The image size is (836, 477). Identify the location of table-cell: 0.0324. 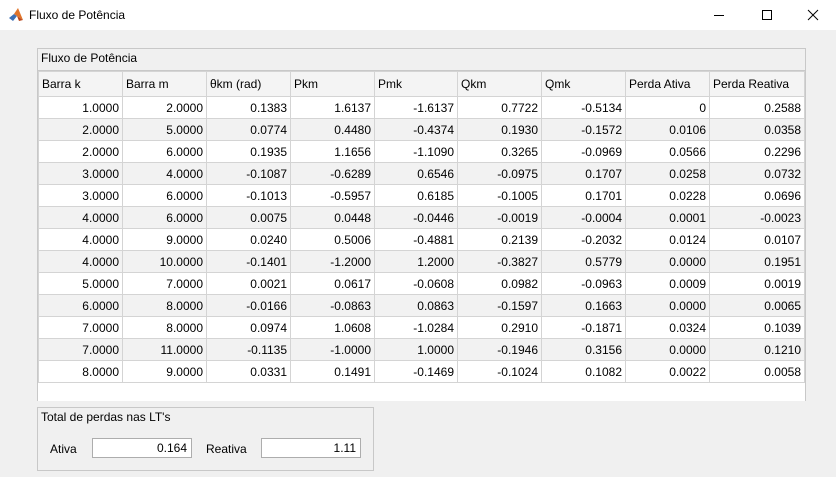
(667, 327).